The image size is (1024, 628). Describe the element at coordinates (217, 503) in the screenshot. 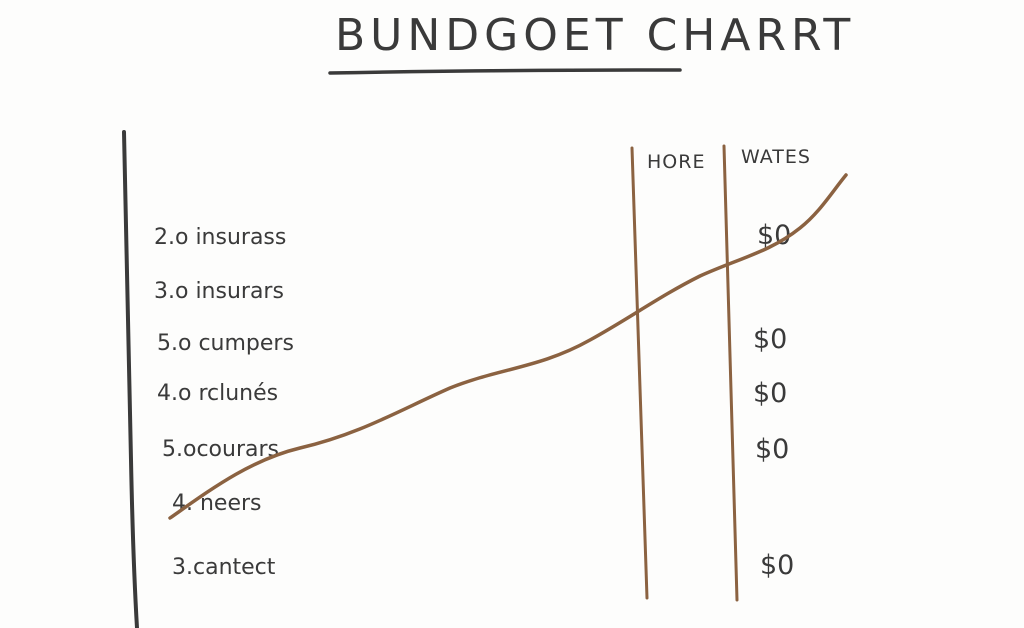

I see `row-label: 4. neers` at that location.